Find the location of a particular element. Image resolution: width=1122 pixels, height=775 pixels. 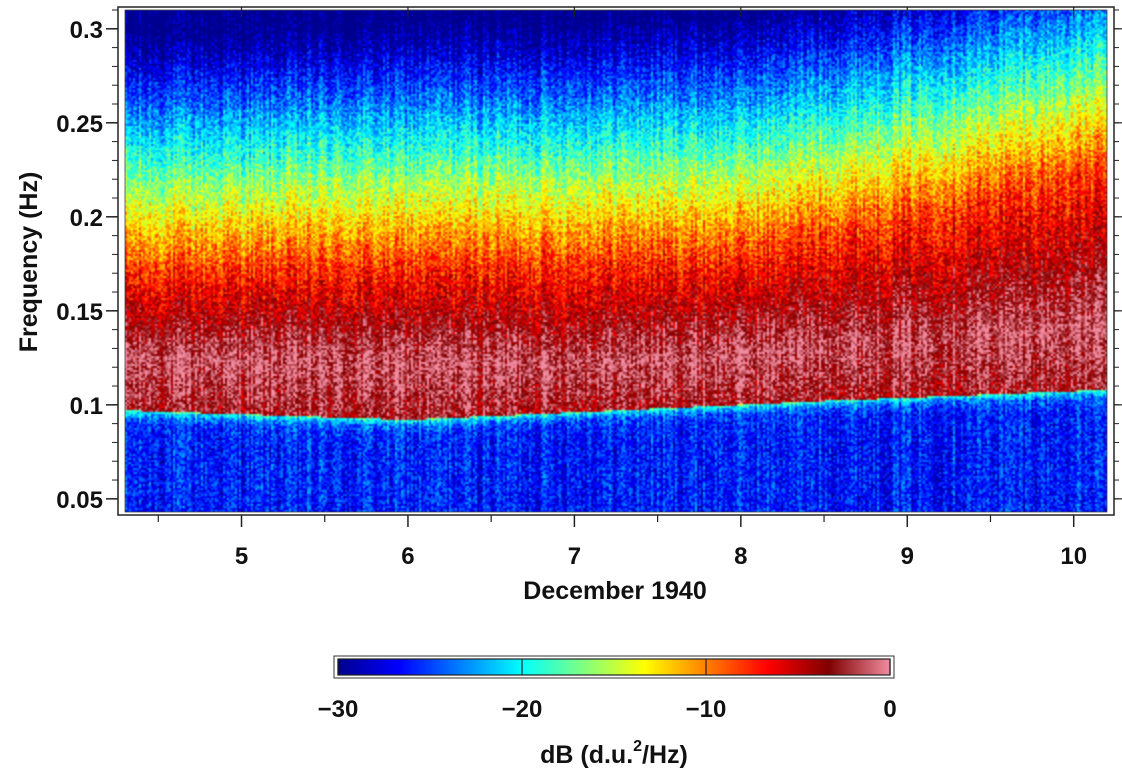

x-tick-label: 8 is located at coordinates (740, 556).